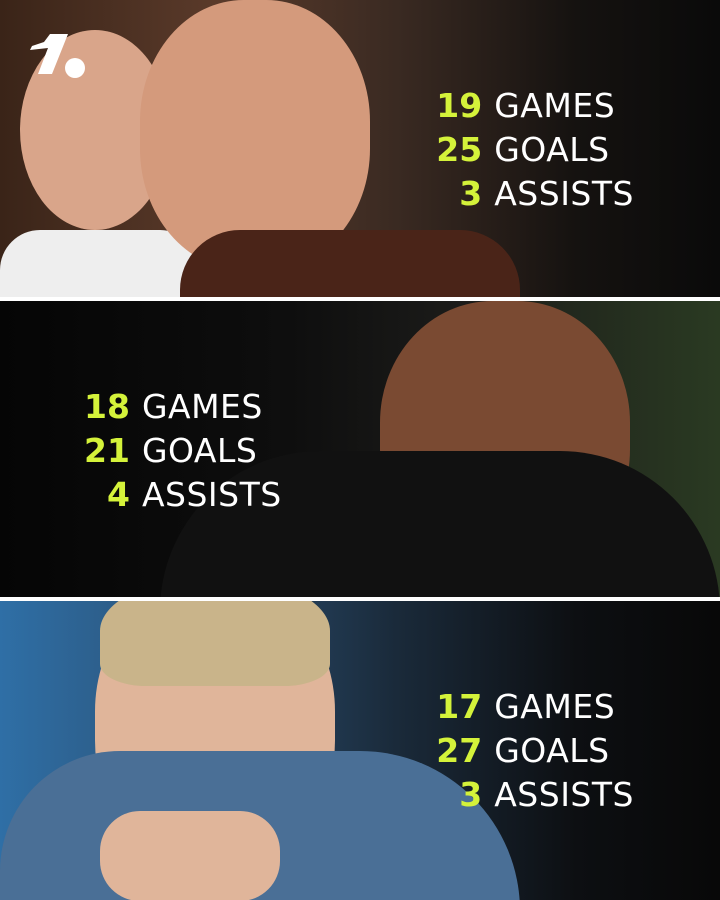 This screenshot has height=900, width=720. What do you see at coordinates (59, 55) in the screenshot?
I see `onefootball-logo` at bounding box center [59, 55].